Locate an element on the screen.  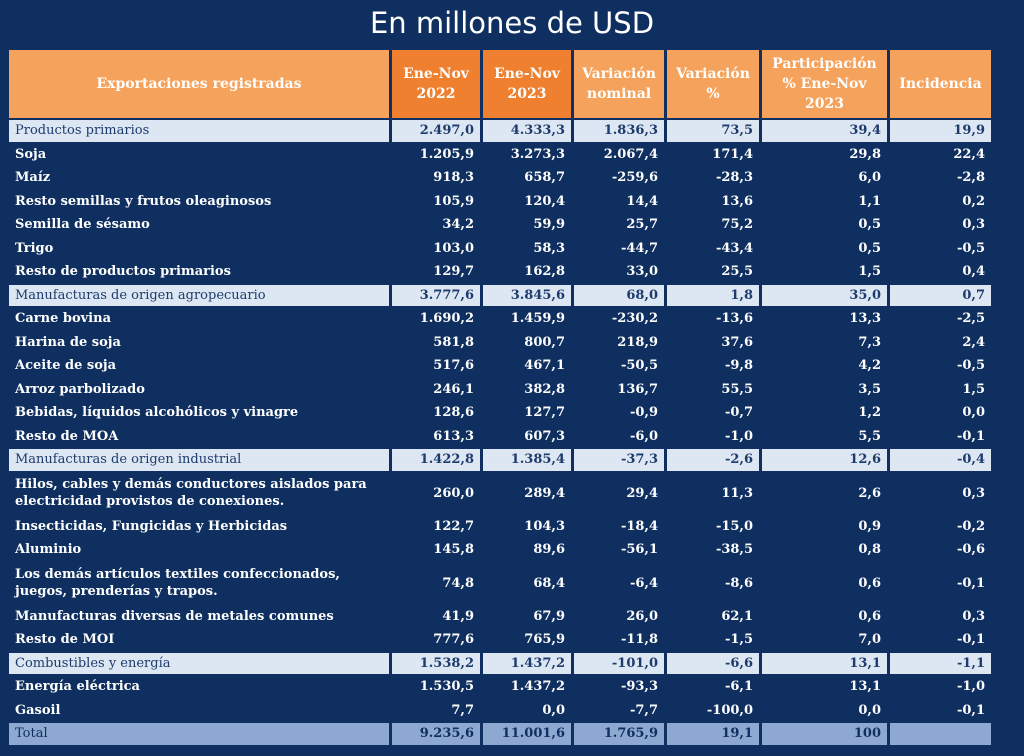
header-incidencia: Incidencia is located at coordinates (940, 84).